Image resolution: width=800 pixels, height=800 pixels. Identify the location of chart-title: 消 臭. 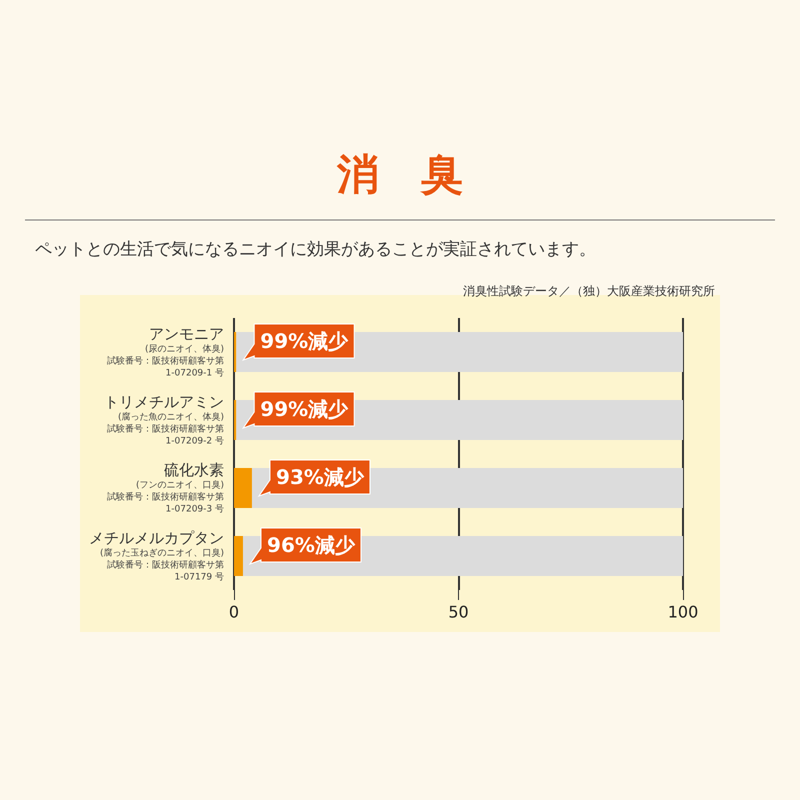
(399, 174).